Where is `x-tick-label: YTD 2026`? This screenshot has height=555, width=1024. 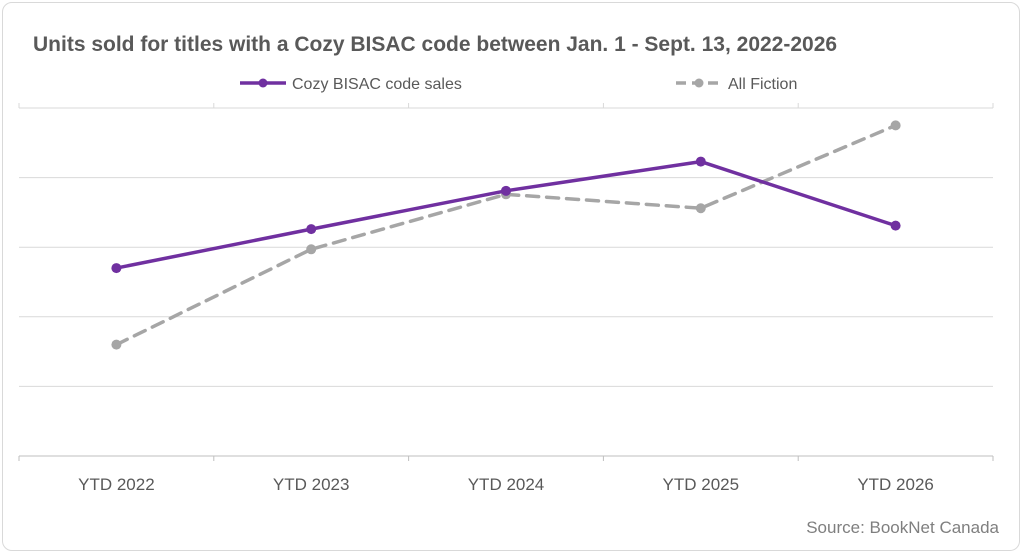 x-tick-label: YTD 2026 is located at coordinates (895, 484).